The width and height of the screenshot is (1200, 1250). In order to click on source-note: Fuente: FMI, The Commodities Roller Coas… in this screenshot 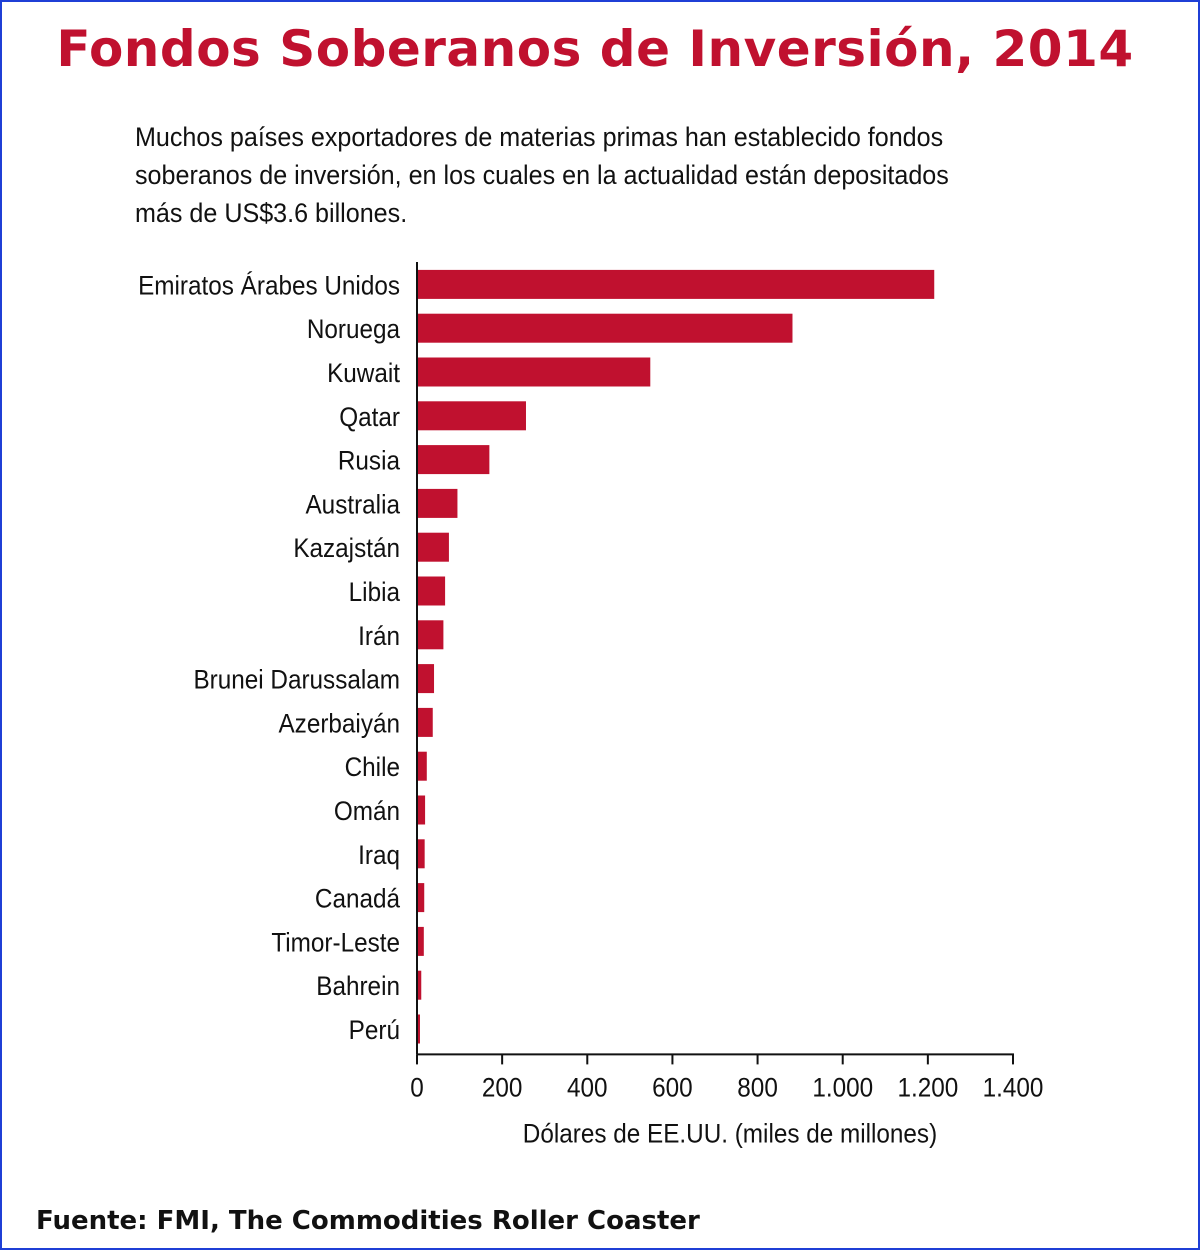, I will do `click(368, 1221)`.